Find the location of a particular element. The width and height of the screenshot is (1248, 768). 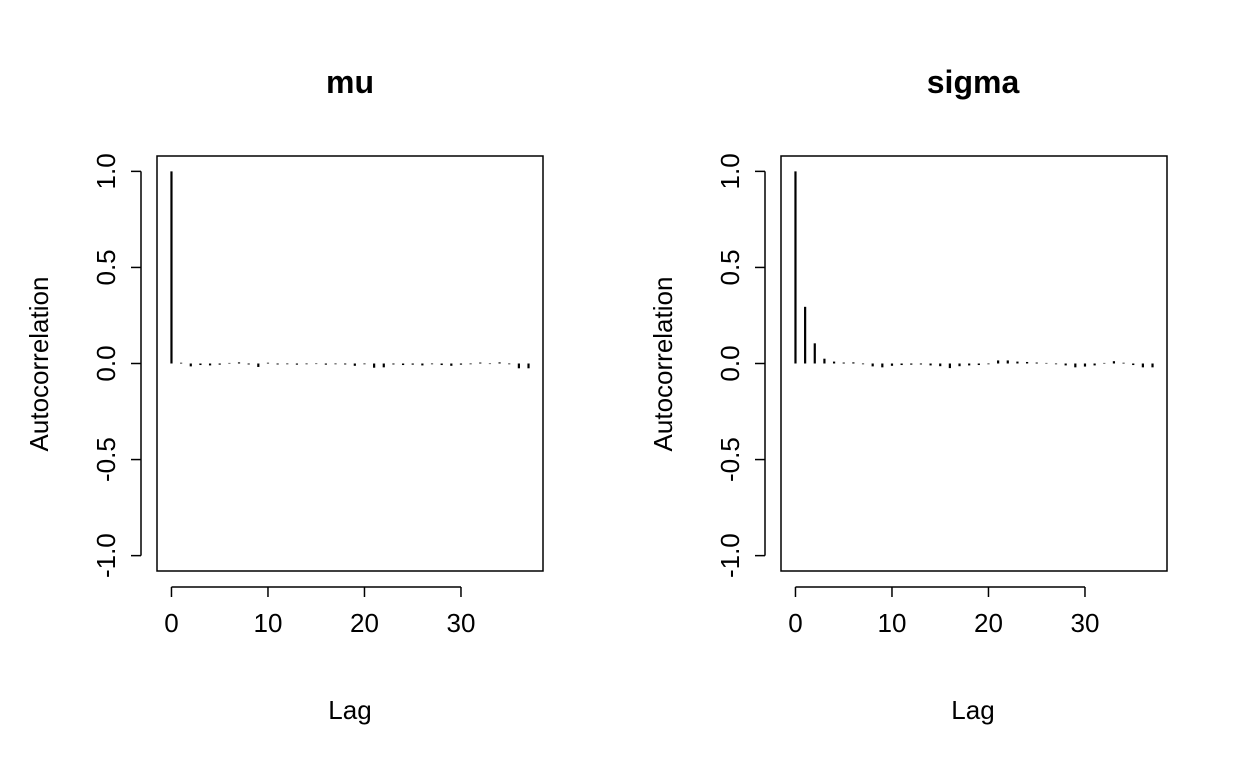

chart-title: sigma is located at coordinates (973, 82).